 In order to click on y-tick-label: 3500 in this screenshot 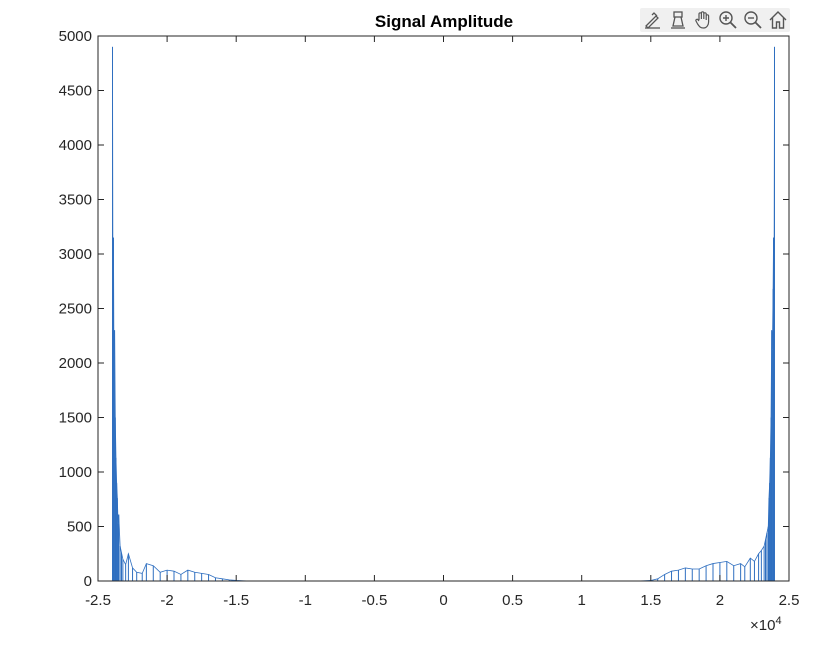, I will do `click(75, 200)`.